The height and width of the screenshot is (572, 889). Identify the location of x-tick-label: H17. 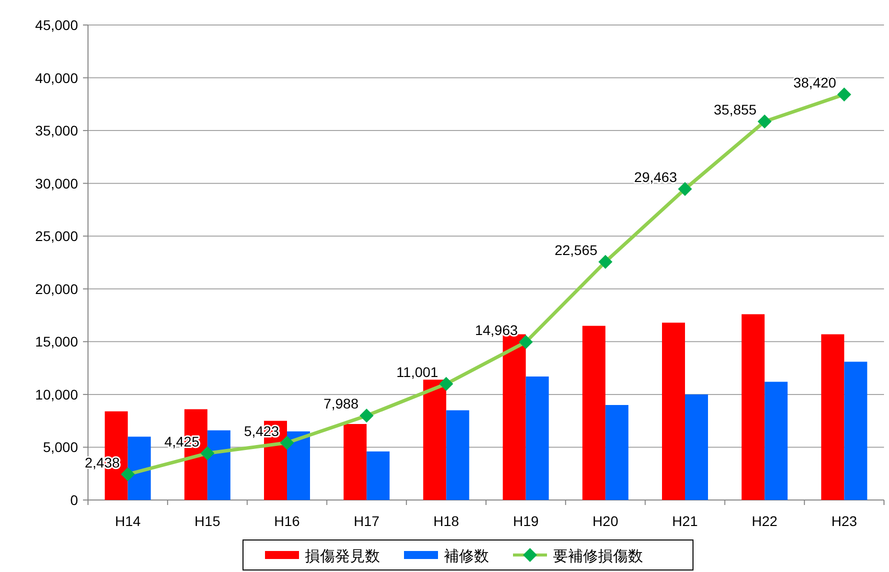
(367, 521).